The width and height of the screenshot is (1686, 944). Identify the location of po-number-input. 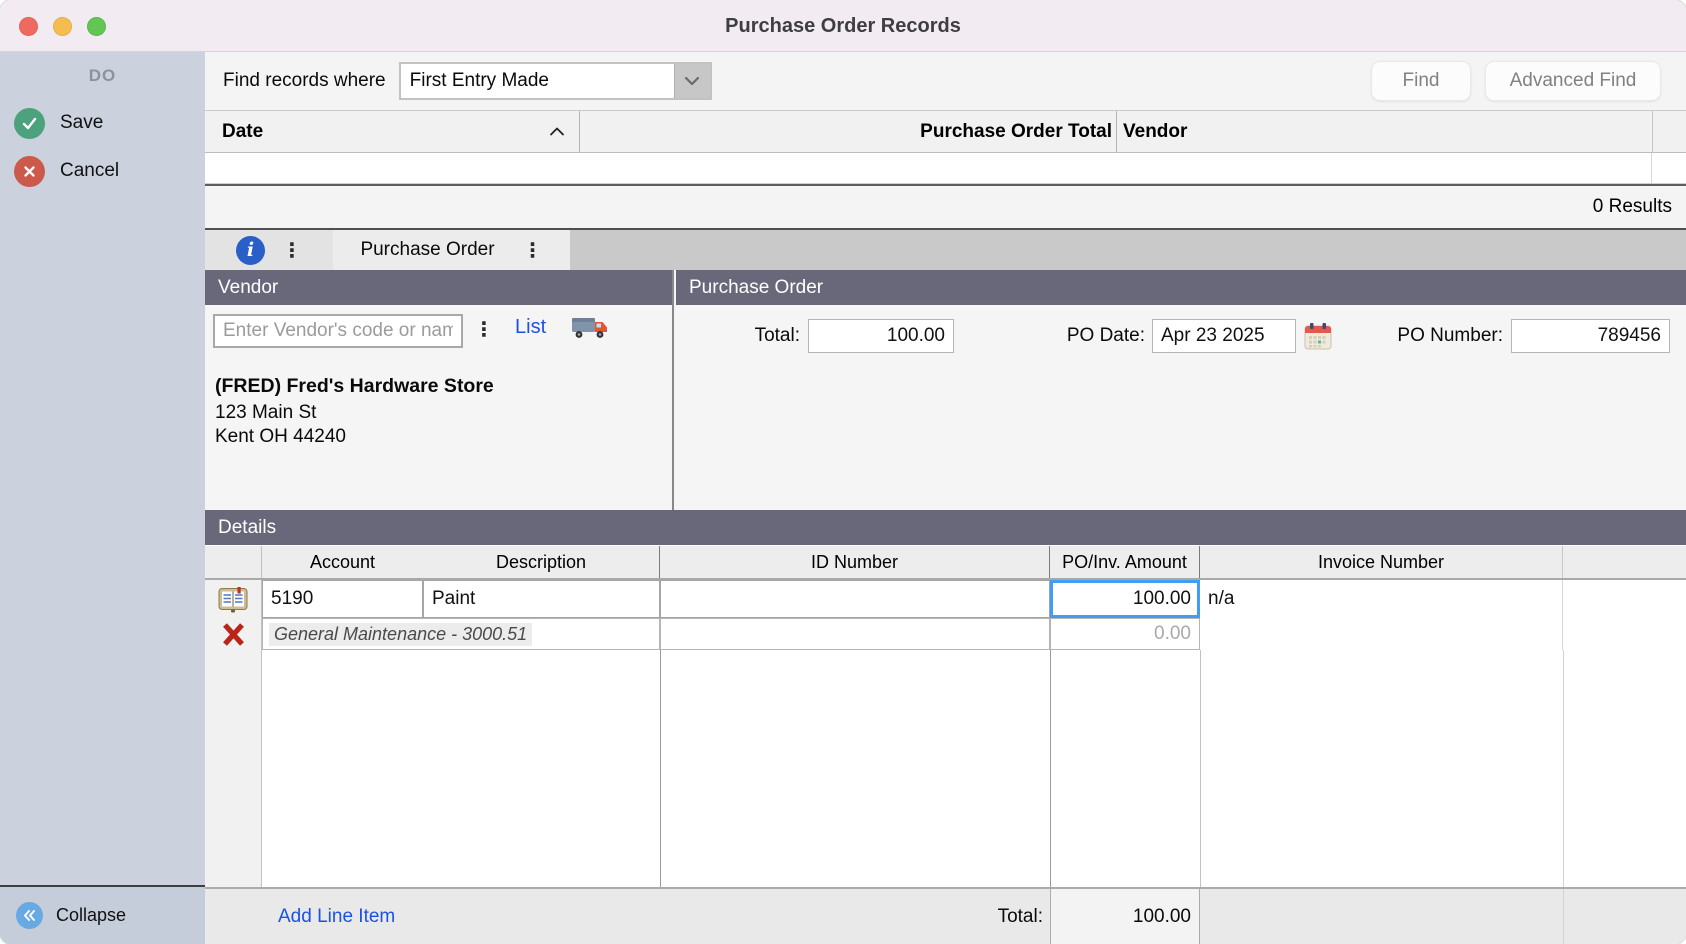
(1590, 336).